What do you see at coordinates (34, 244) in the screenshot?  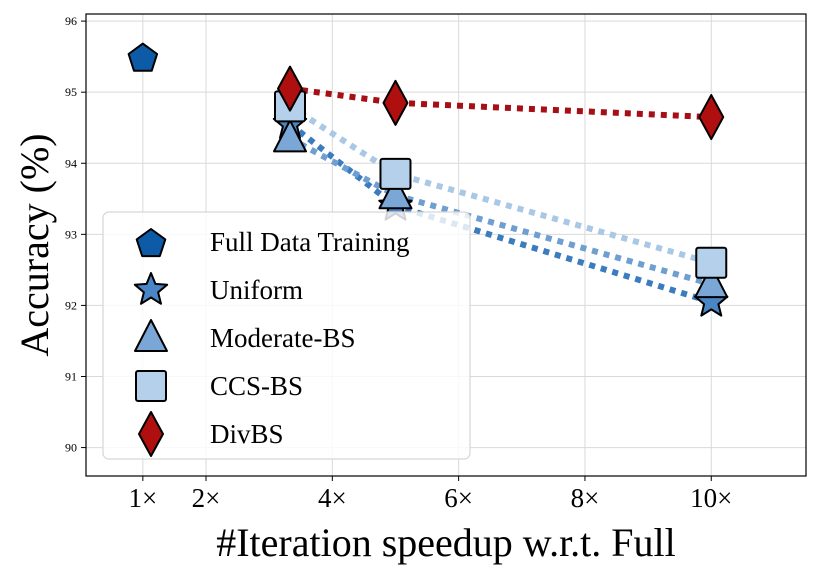 I see `y-axis-label: Accuracy (%)` at bounding box center [34, 244].